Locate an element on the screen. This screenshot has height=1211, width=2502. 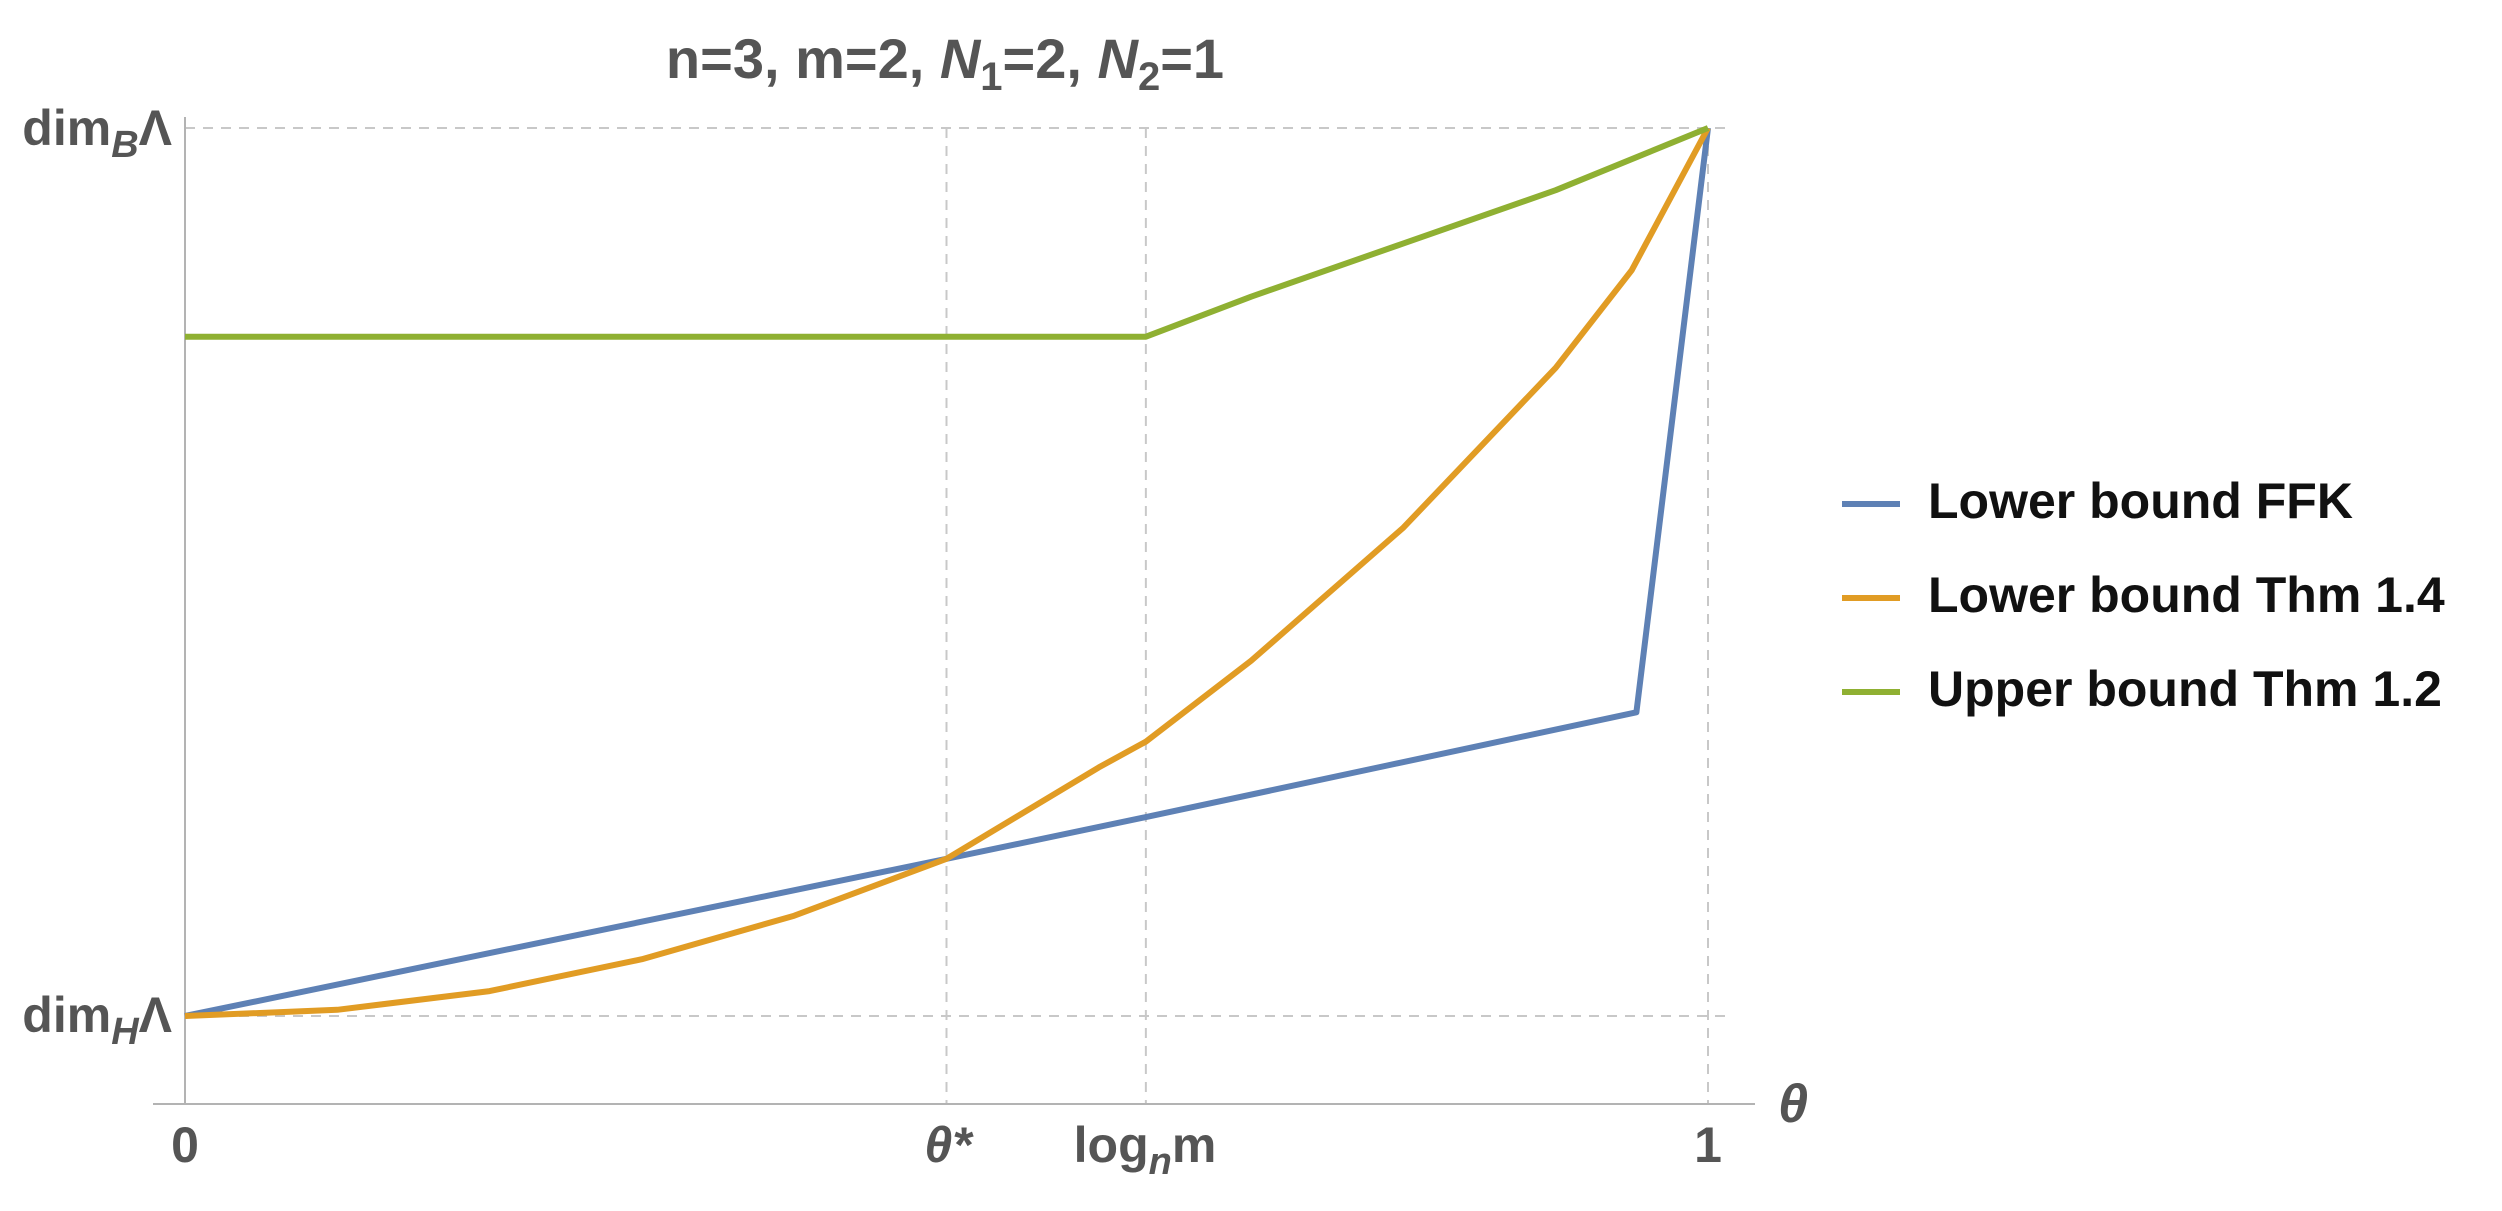
legend-label-thm12: Upper bound Thm 1.2 is located at coordinates (2185, 689).